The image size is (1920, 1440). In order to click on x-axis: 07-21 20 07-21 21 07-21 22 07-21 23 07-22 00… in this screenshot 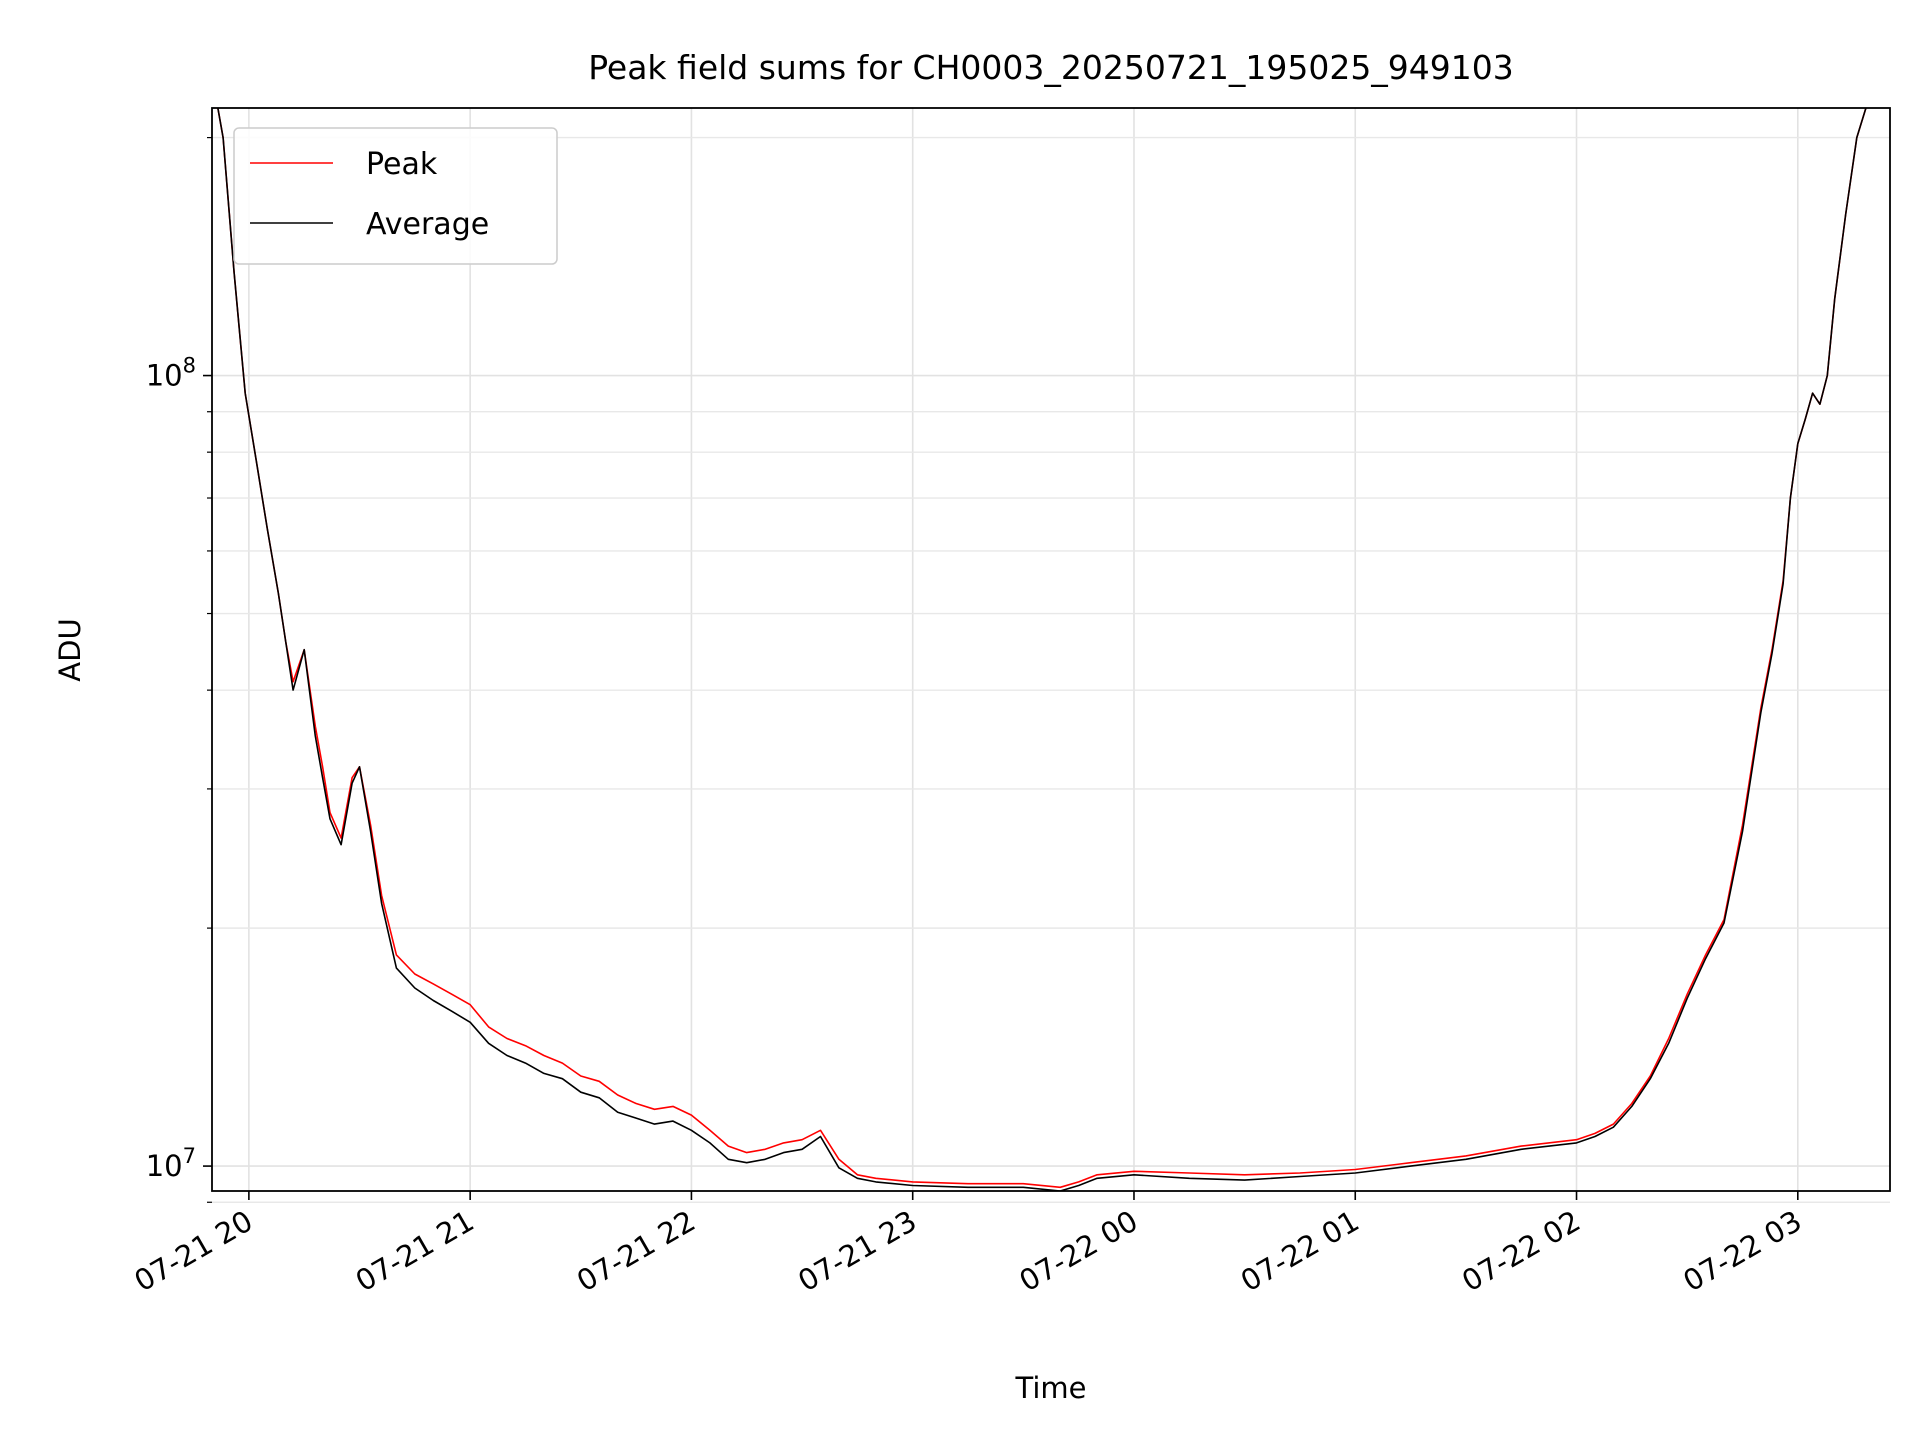, I will do `click(967, 1244)`.